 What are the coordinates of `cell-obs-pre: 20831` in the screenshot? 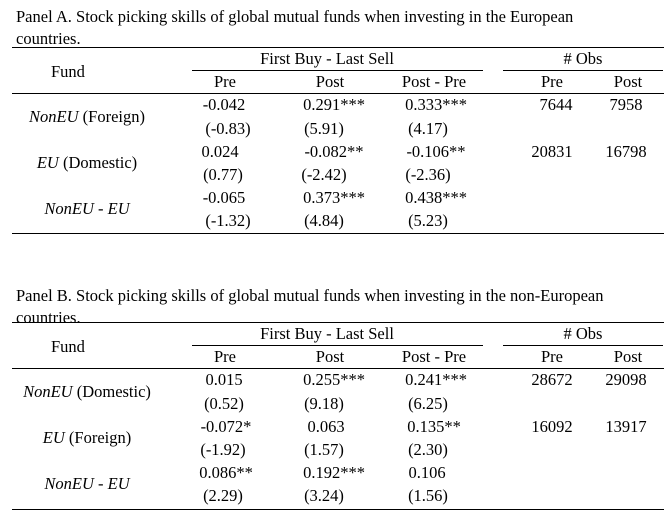 It's located at (552, 151).